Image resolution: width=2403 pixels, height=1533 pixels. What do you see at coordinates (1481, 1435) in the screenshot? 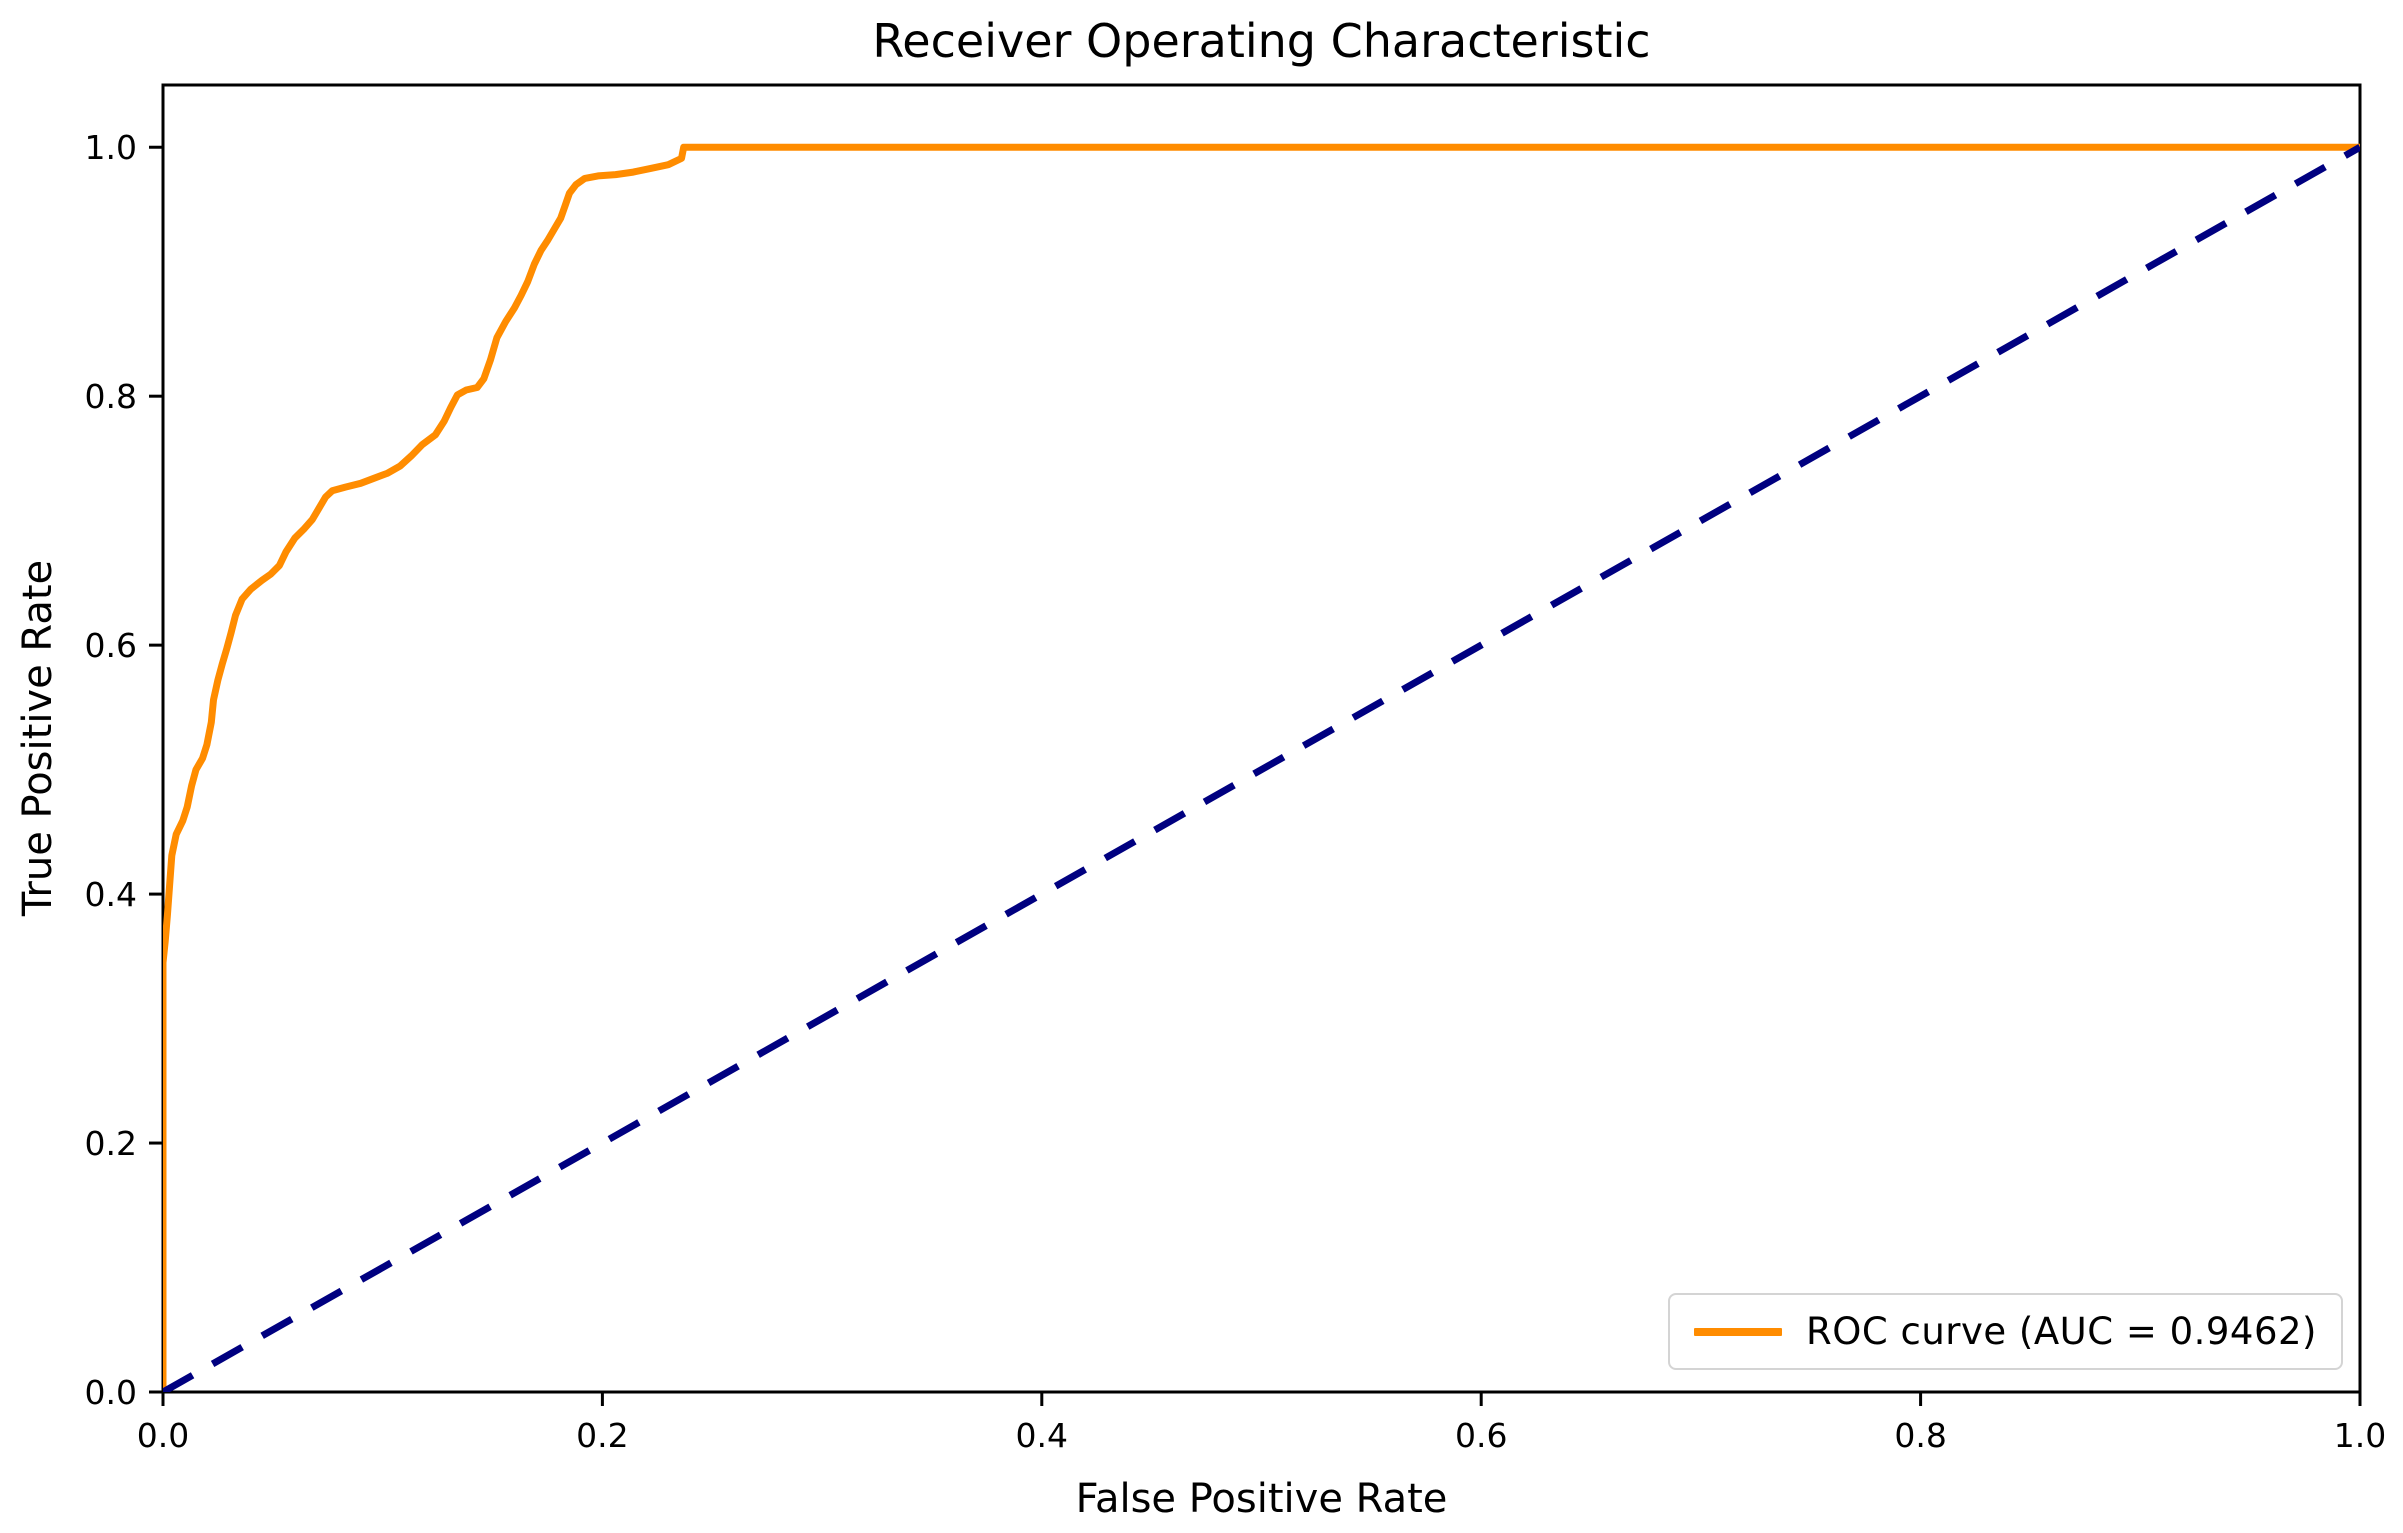
I see `x-tick-label: 0.6` at bounding box center [1481, 1435].